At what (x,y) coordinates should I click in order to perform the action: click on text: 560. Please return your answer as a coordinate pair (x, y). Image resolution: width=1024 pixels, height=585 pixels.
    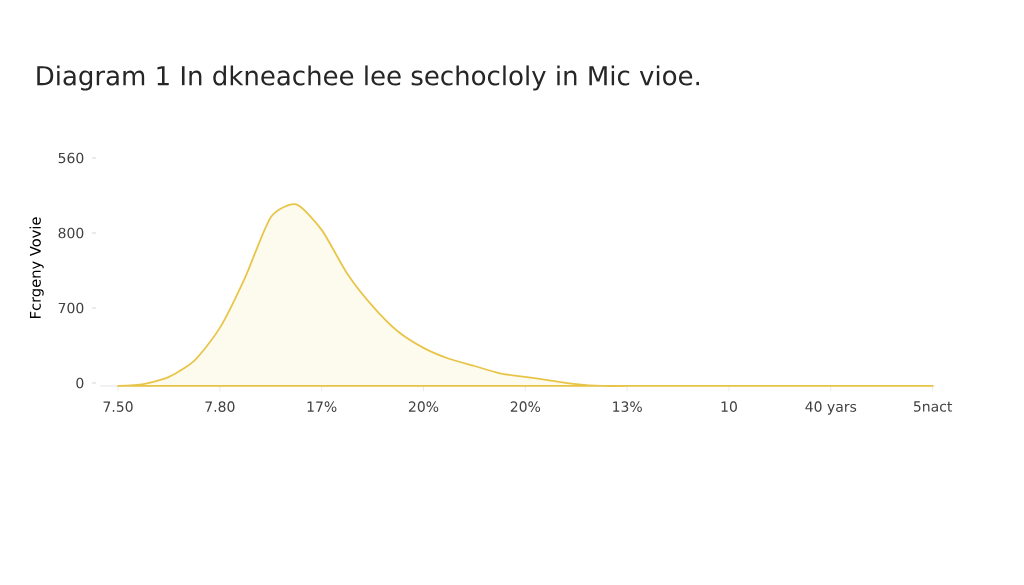
    Looking at the image, I should click on (71, 158).